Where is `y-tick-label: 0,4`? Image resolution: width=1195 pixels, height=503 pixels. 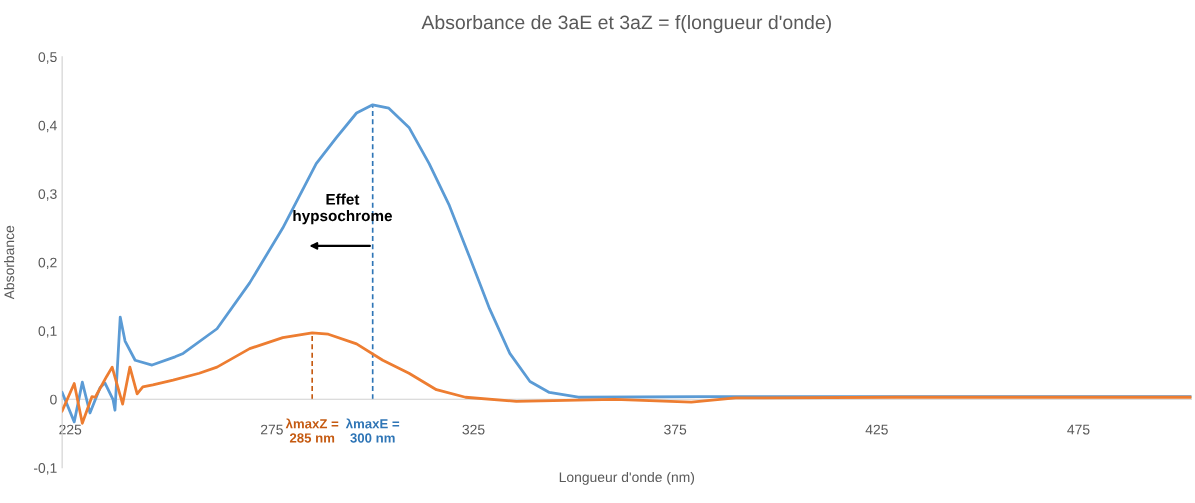
y-tick-label: 0,4 is located at coordinates (47, 126).